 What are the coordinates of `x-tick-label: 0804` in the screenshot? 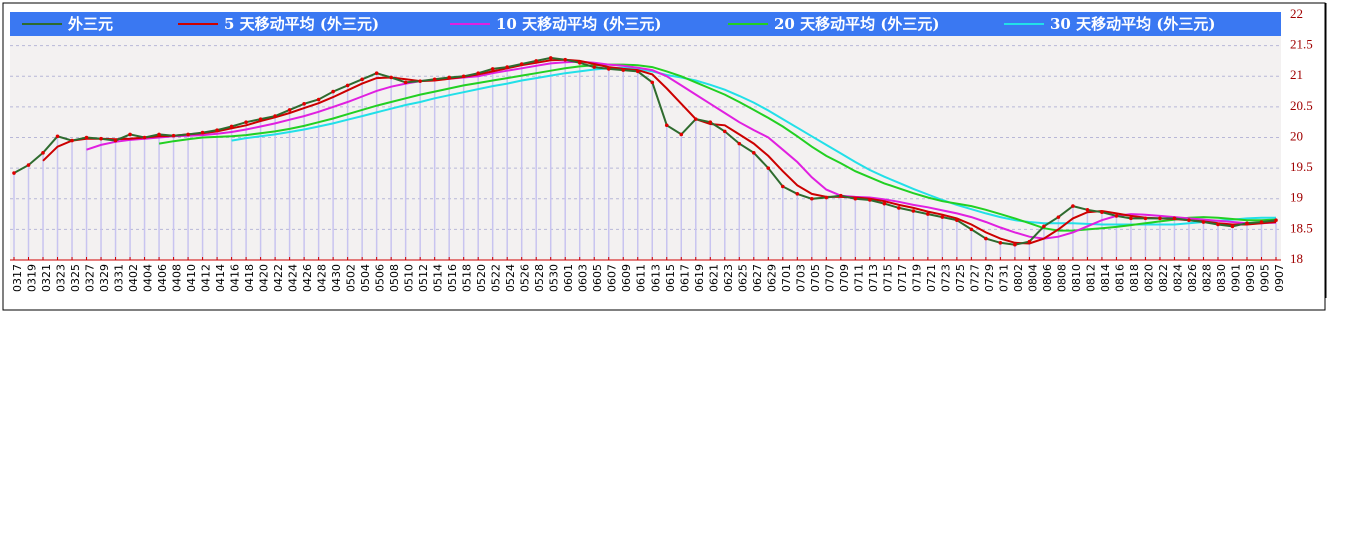 It's located at (1032, 278).